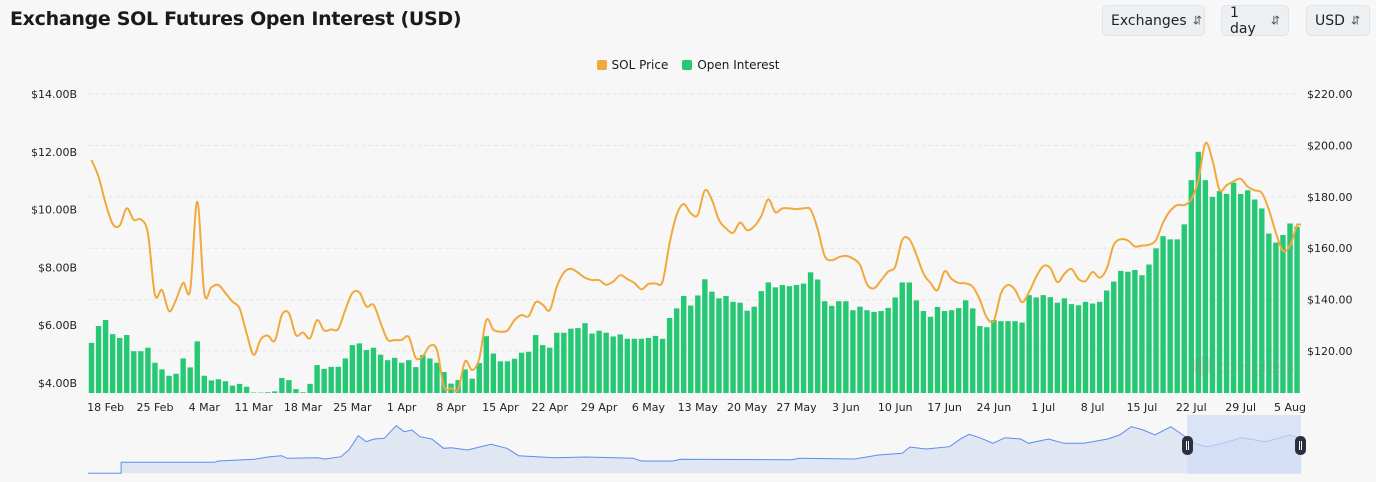 The height and width of the screenshot is (482, 1376). Describe the element at coordinates (1153, 20) in the screenshot. I see `exchanges-select: Exchanges ⇵` at that location.